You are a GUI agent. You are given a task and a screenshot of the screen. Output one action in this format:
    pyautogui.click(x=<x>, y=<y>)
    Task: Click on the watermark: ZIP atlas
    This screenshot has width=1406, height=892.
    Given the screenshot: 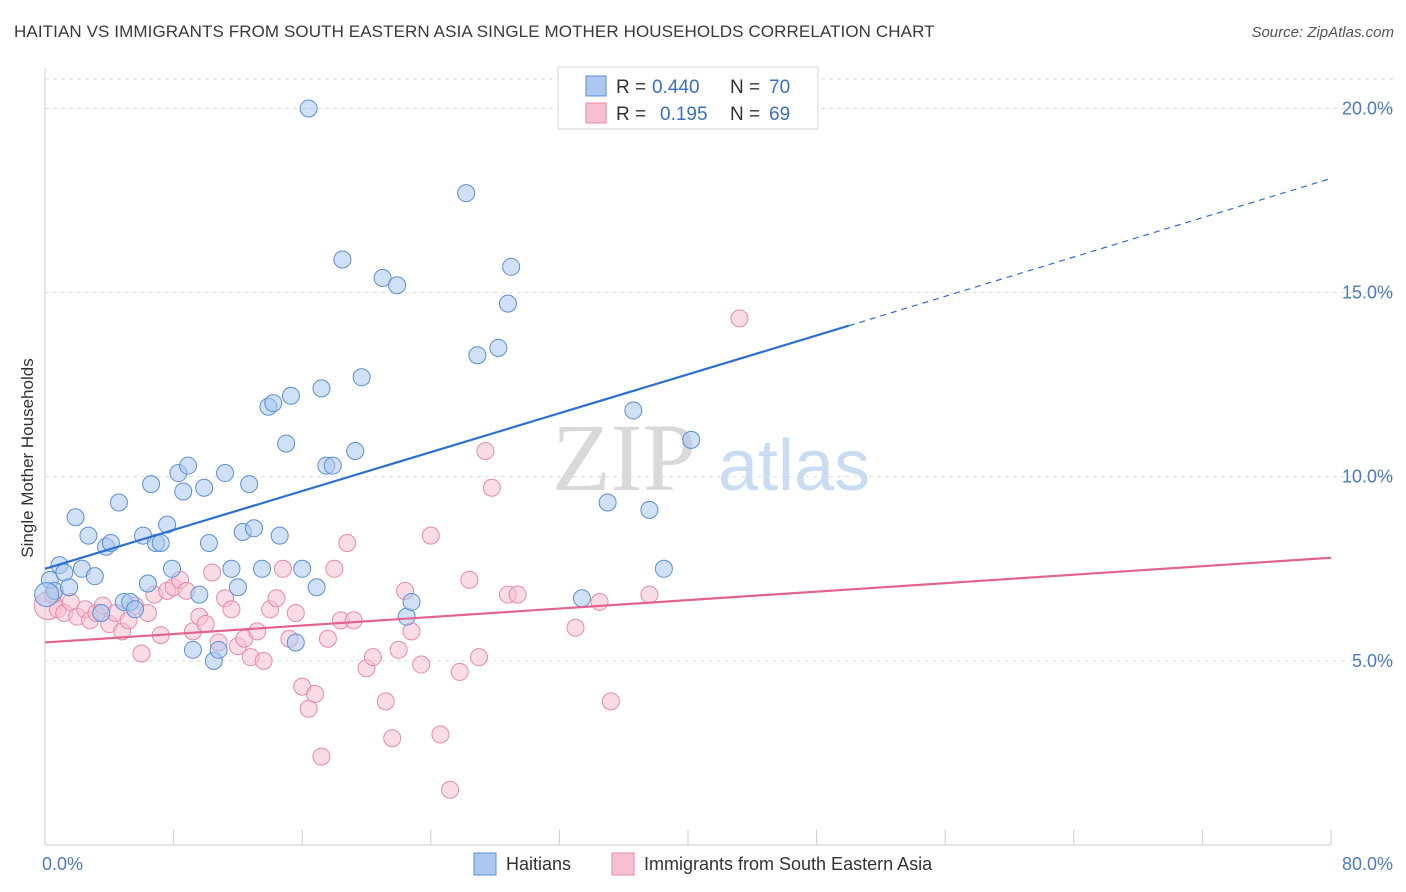 What is the action you would take?
    pyautogui.click(x=711, y=457)
    